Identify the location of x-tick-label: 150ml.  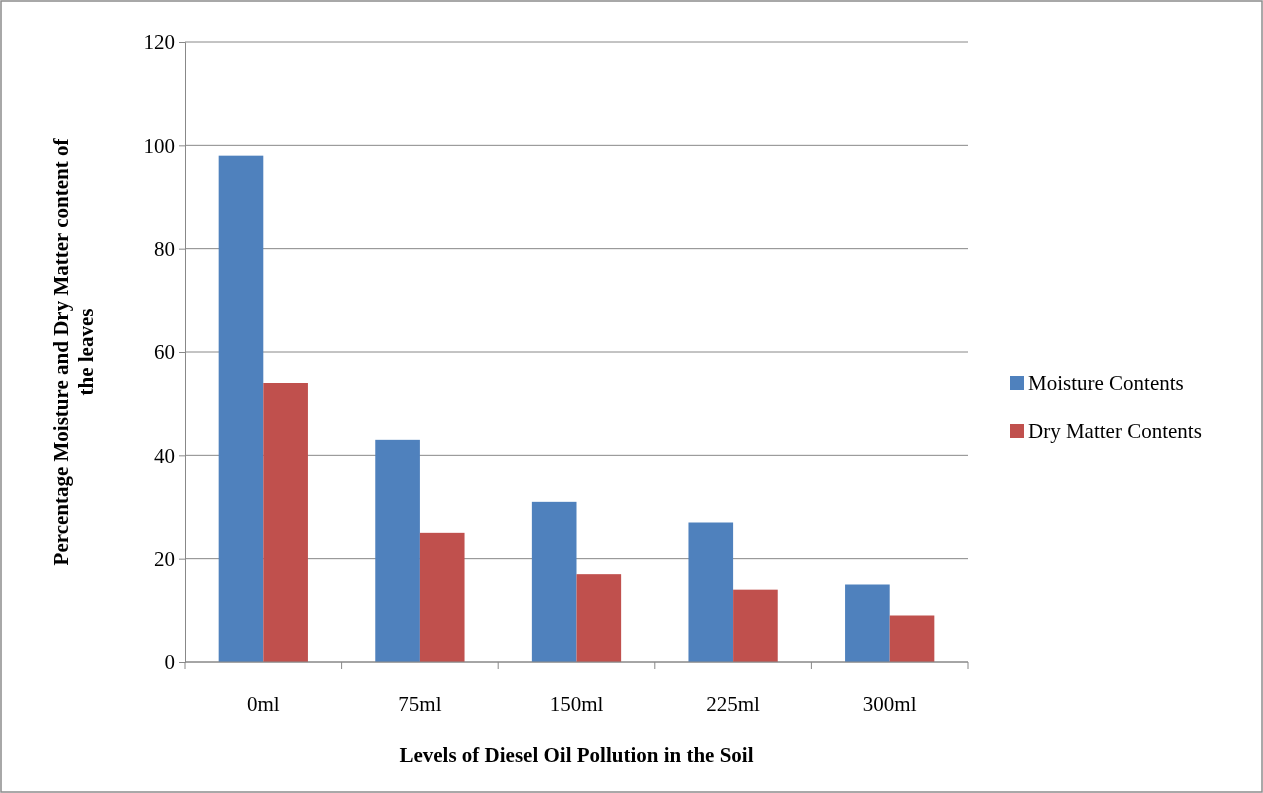
(576, 704).